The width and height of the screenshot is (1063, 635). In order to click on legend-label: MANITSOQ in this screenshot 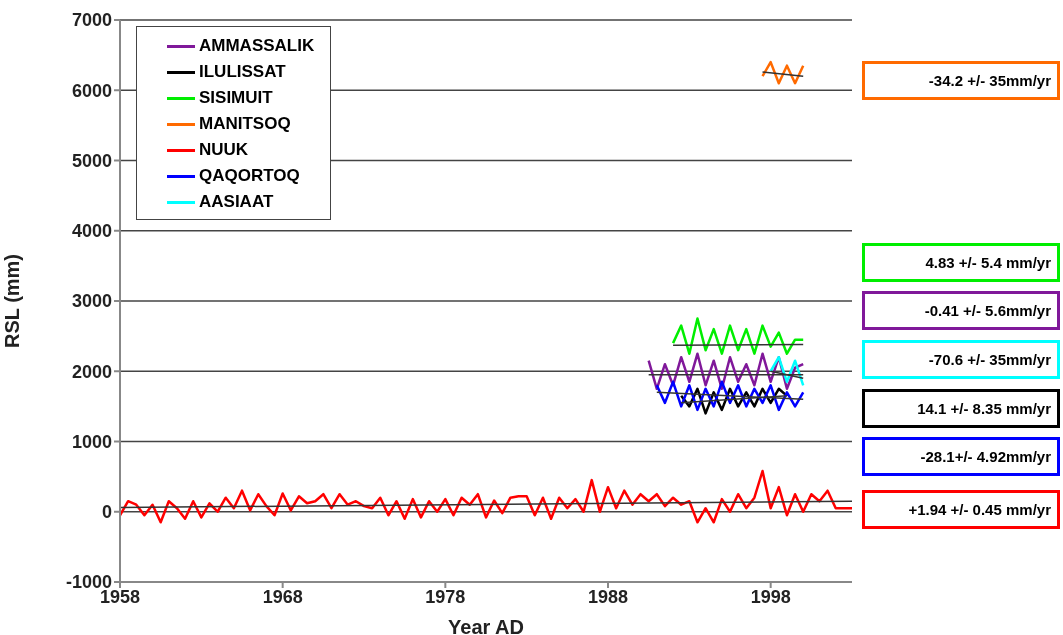, I will do `click(245, 124)`.